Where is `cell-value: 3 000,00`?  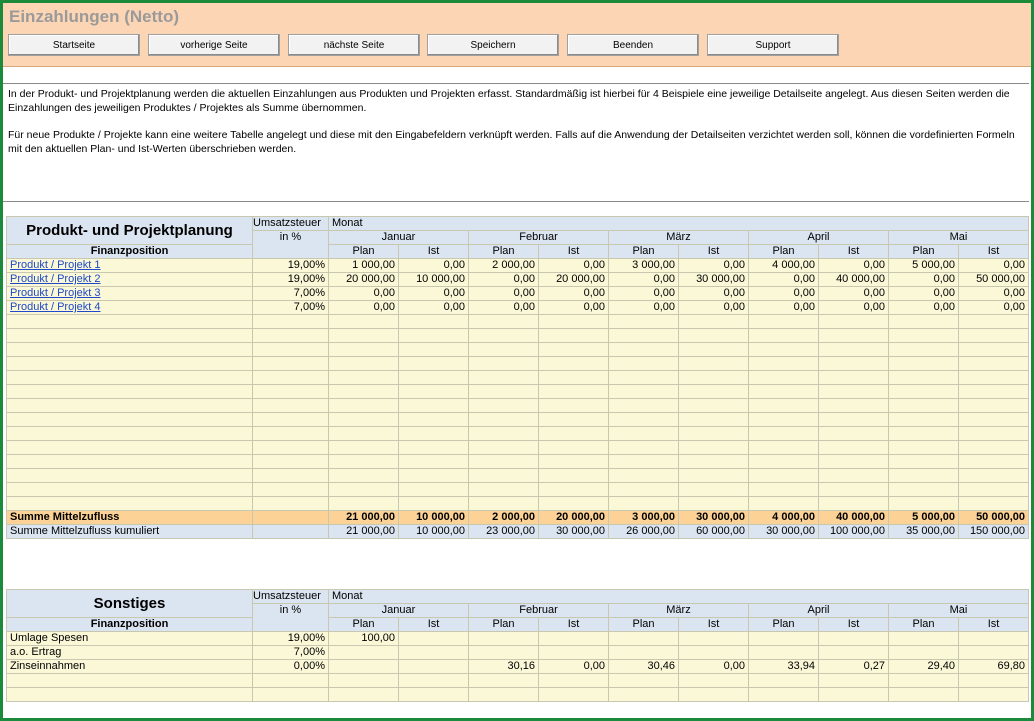 cell-value: 3 000,00 is located at coordinates (643, 265).